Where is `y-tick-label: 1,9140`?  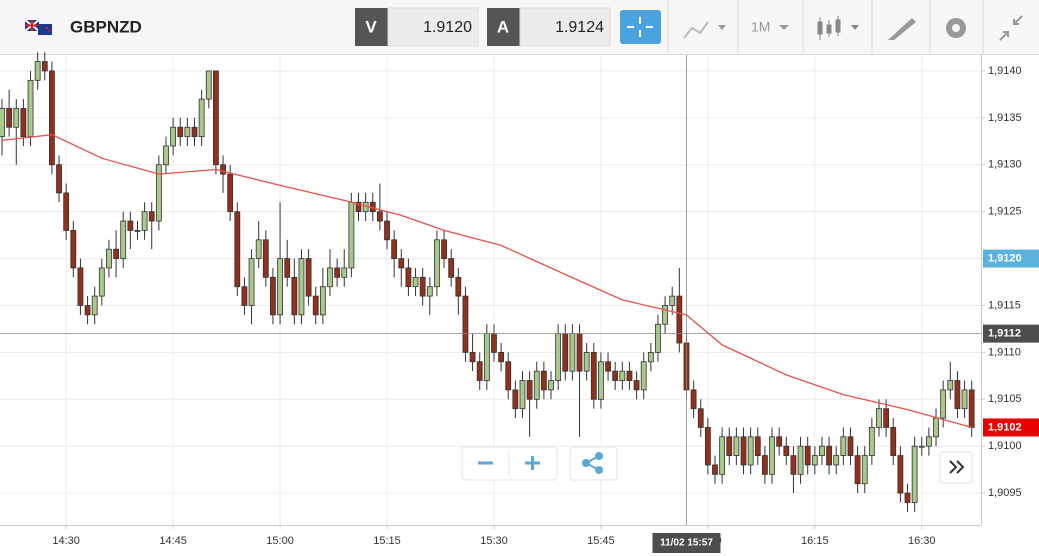
y-tick-label: 1,9140 is located at coordinates (1005, 71).